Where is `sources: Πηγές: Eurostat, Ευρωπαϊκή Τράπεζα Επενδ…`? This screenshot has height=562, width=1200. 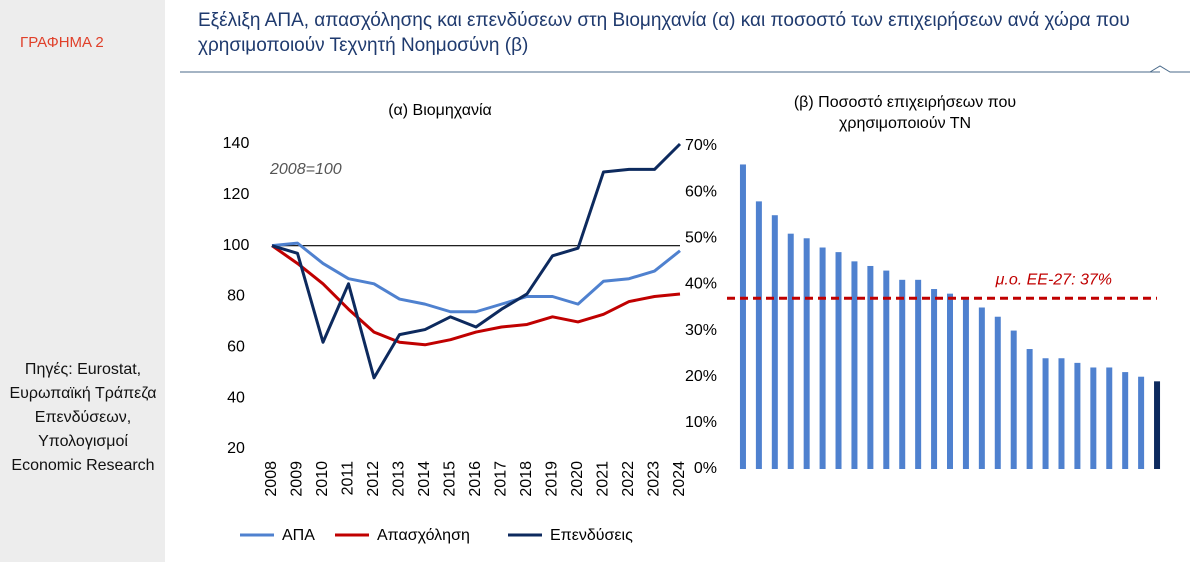
sources: Πηγές: Eurostat, Ευρωπαϊκή Τράπεζα Επενδ… is located at coordinates (83, 417).